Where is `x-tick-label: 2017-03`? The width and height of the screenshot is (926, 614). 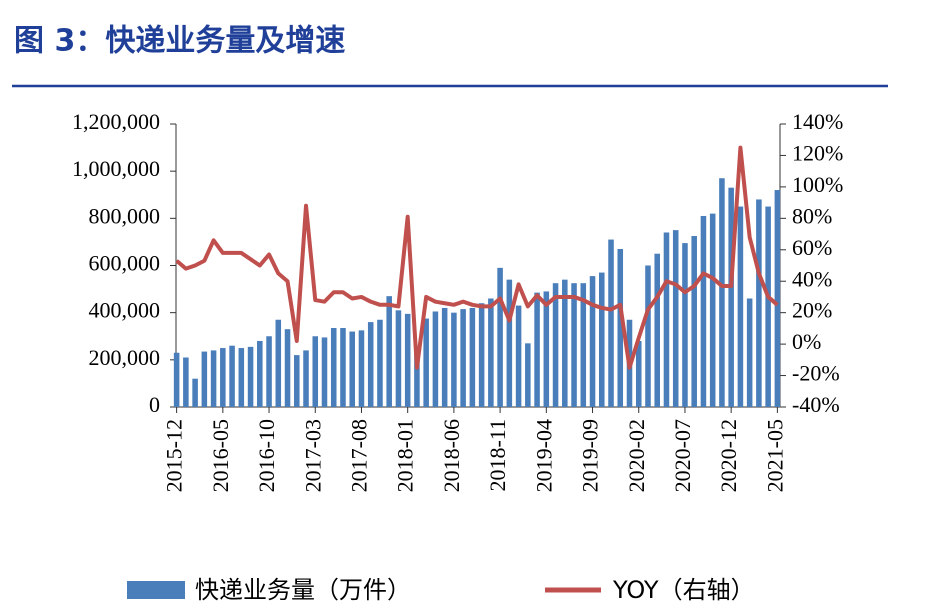 x-tick-label: 2017-03 is located at coordinates (312, 455).